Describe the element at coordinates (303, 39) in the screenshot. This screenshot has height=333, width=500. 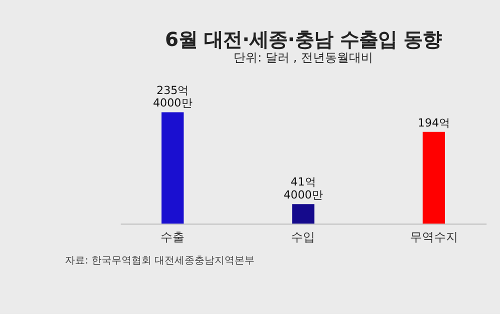
I see `chart-title: 6월 대전·세종·충남 수출입 동향` at that location.